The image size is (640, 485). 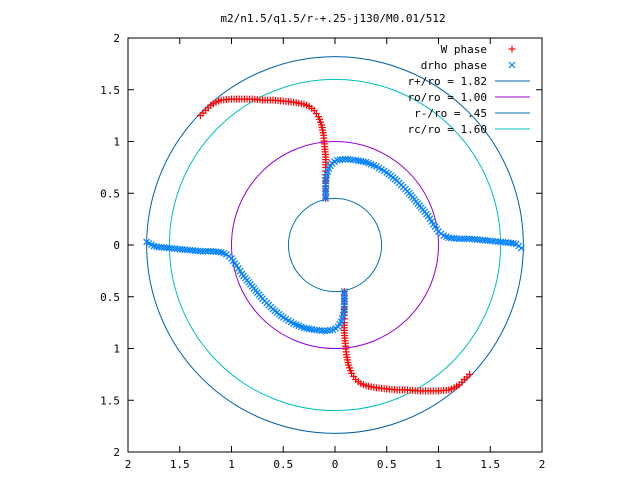 What do you see at coordinates (335, 464) in the screenshot?
I see `x-tick-label: 0` at bounding box center [335, 464].